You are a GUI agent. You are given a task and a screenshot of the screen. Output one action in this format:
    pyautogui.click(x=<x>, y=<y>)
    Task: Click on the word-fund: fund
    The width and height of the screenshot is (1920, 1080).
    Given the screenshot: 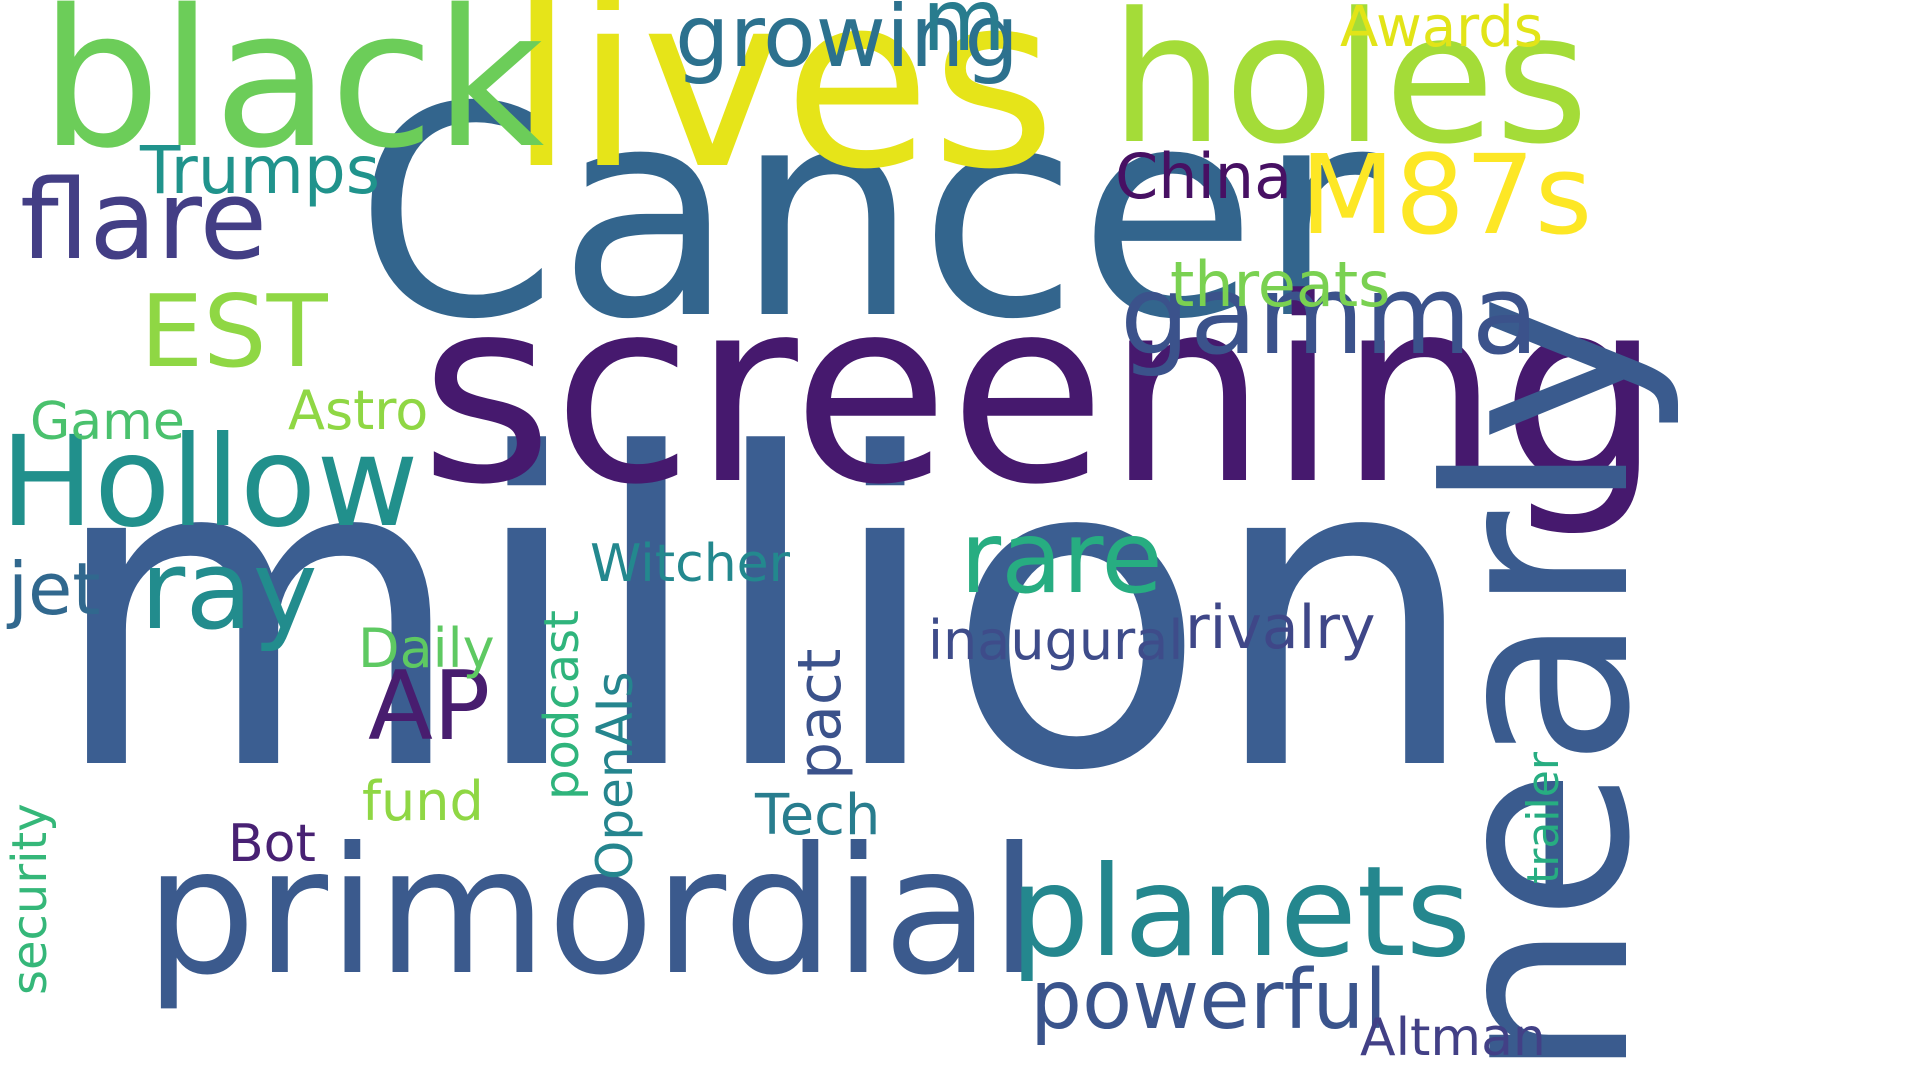 What is the action you would take?
    pyautogui.click(x=423, y=801)
    